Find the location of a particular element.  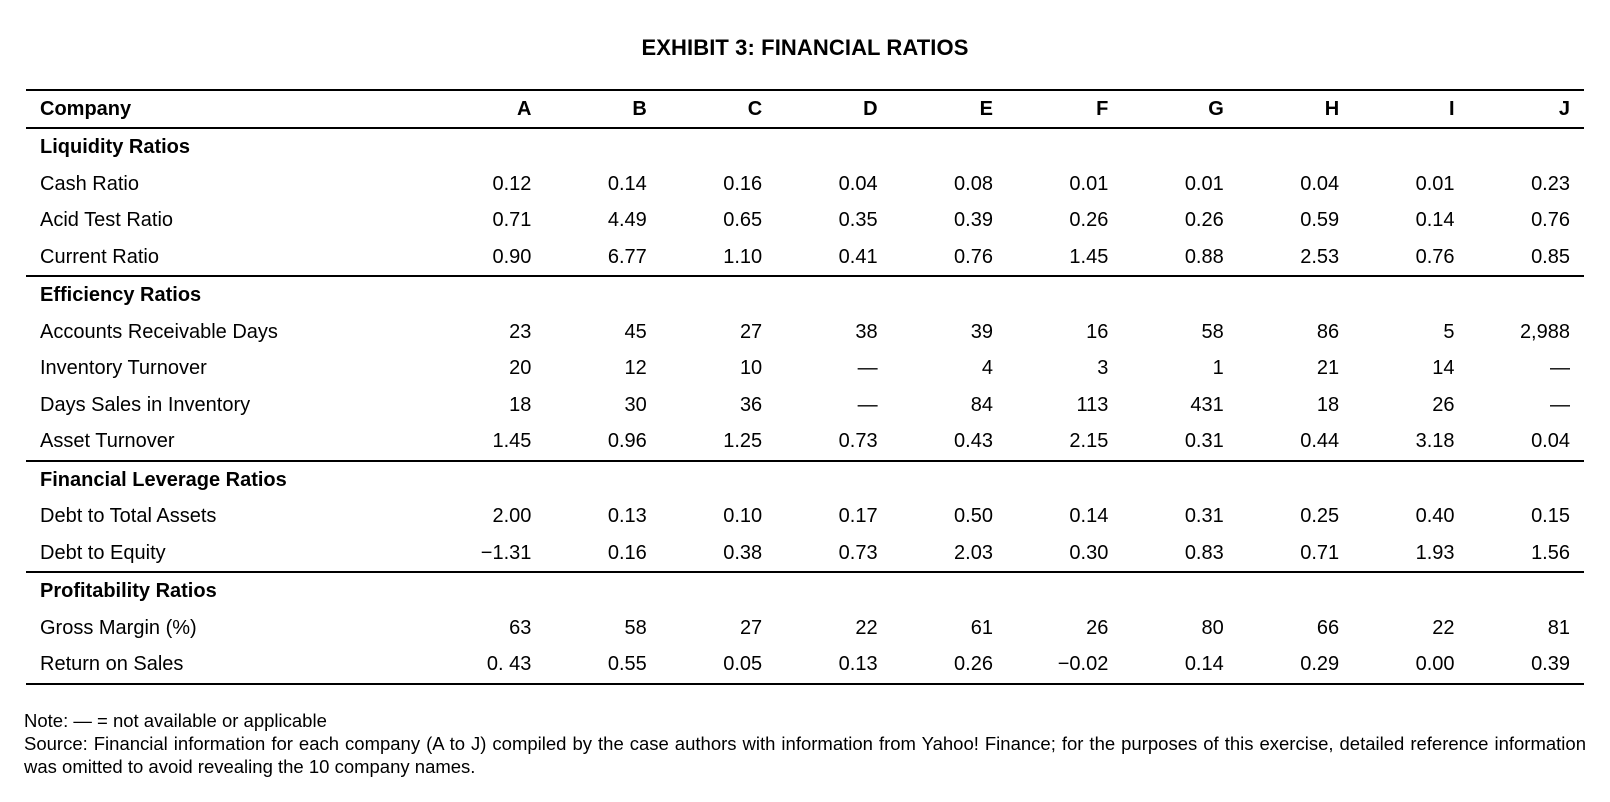

table-cell: 0.83 is located at coordinates (1180, 553).